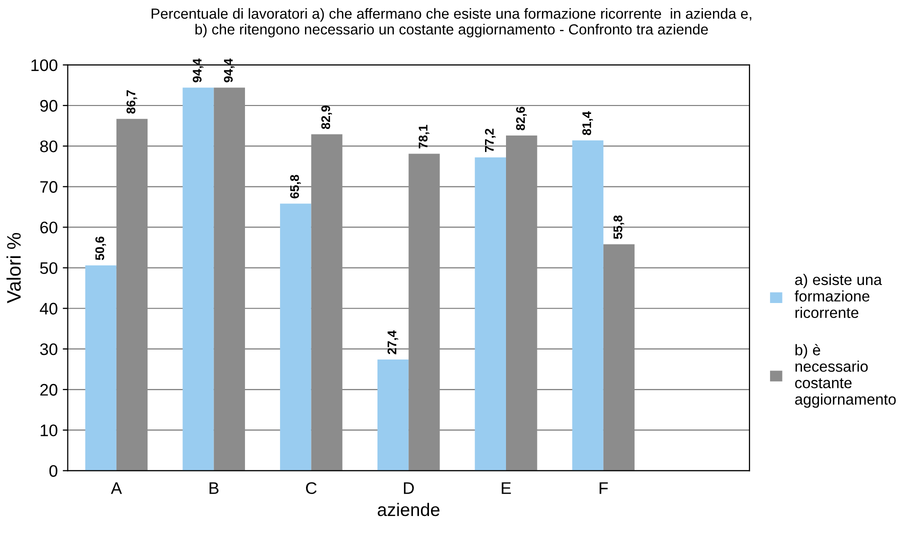 The width and height of the screenshot is (903, 541). What do you see at coordinates (838, 296) in the screenshot?
I see `legend-label: a) esiste una formazione ricorrente` at bounding box center [838, 296].